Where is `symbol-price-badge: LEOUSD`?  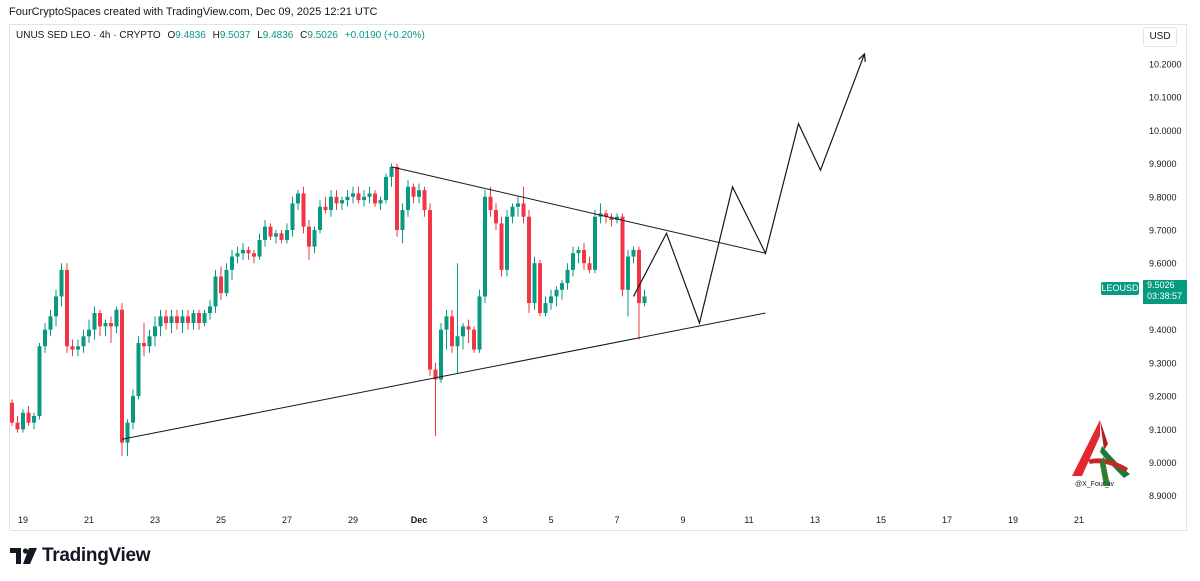
symbol-price-badge: LEOUSD is located at coordinates (1120, 288).